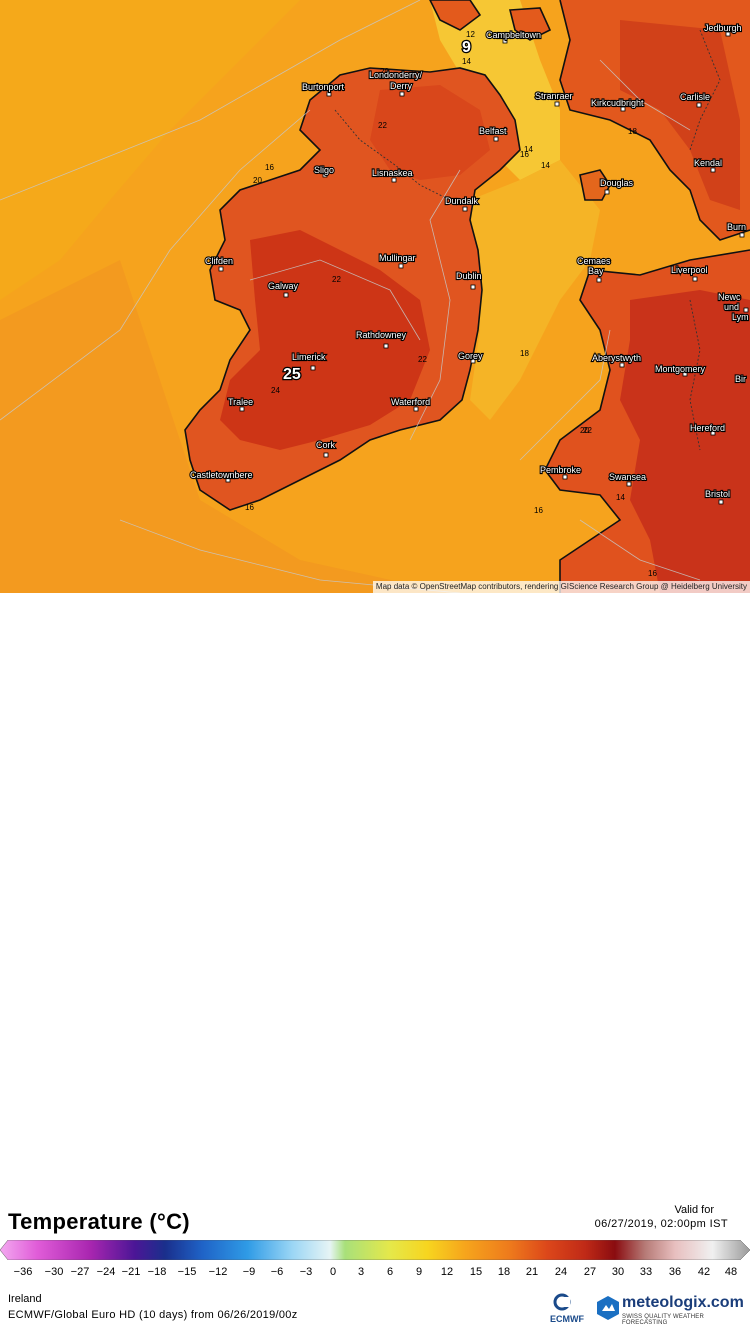  I want to click on colorbar-tick: −12, so click(218, 1272).